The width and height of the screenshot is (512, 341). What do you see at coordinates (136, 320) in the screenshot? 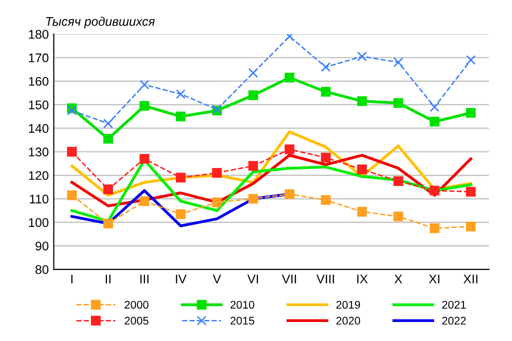
I see `legend-label: 2005` at bounding box center [136, 320].